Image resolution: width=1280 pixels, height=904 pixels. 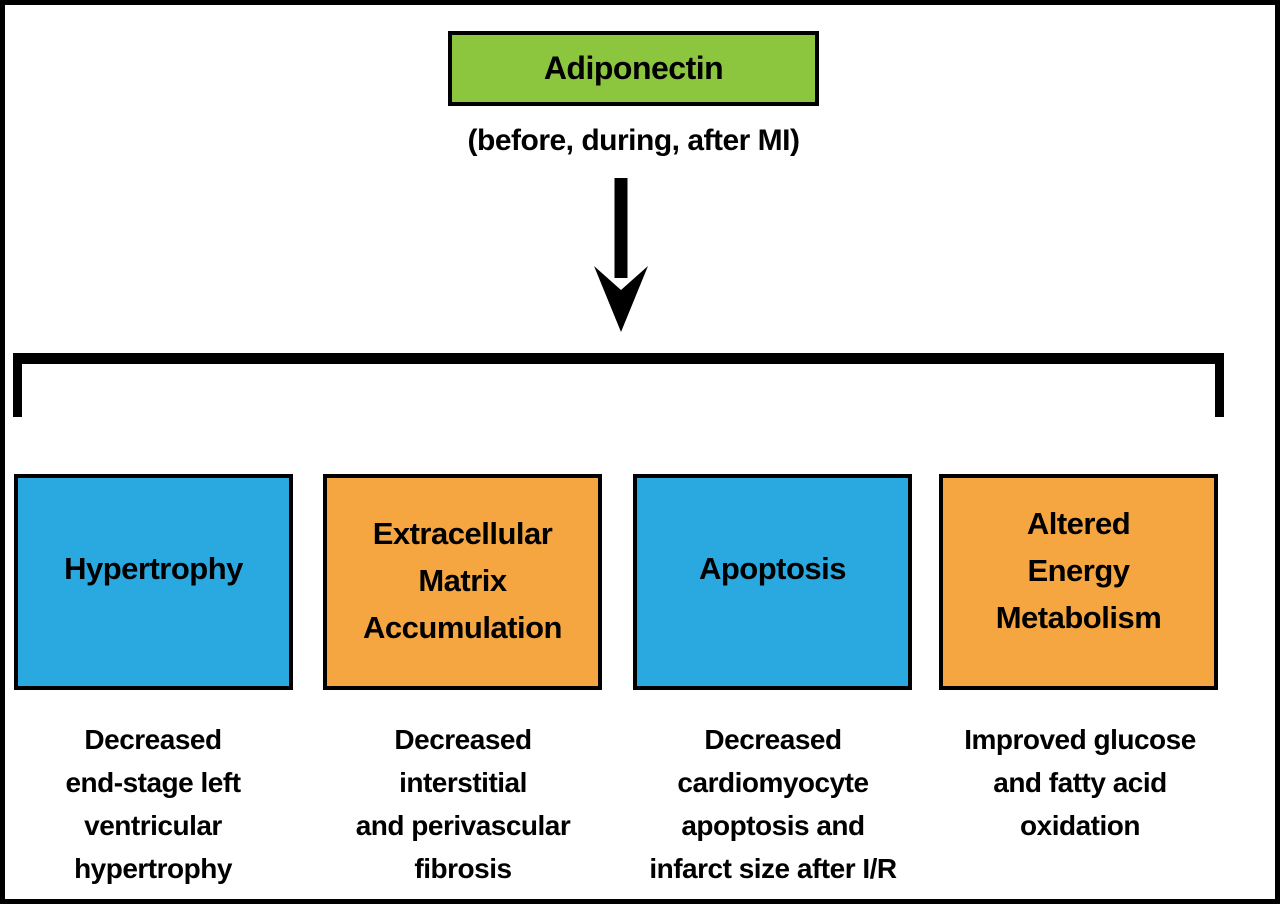 I want to click on outcome-box-hypertrophy: Hypertrophy, so click(x=153, y=582).